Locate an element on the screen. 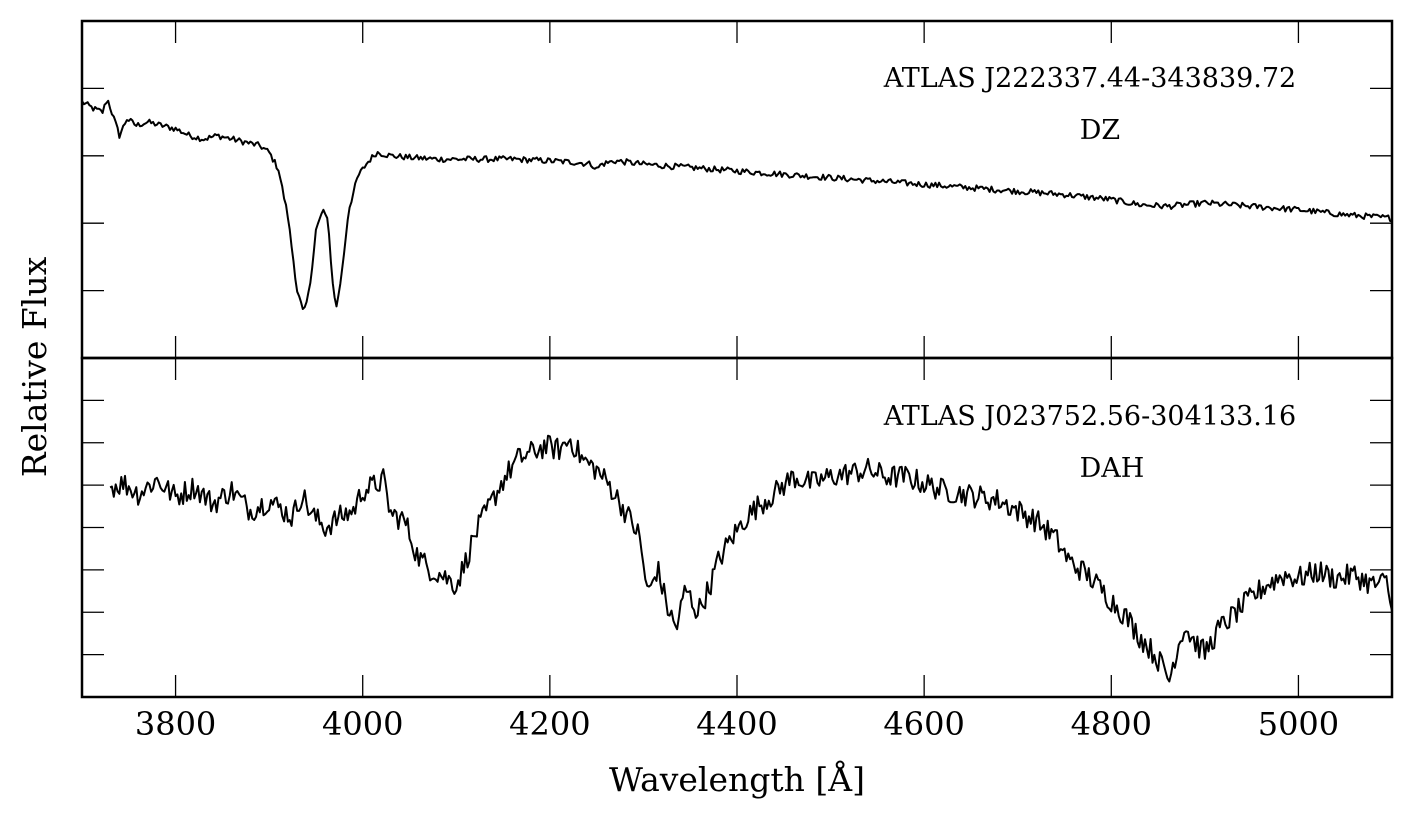  x-tick-label: 4800 is located at coordinates (1111, 724).